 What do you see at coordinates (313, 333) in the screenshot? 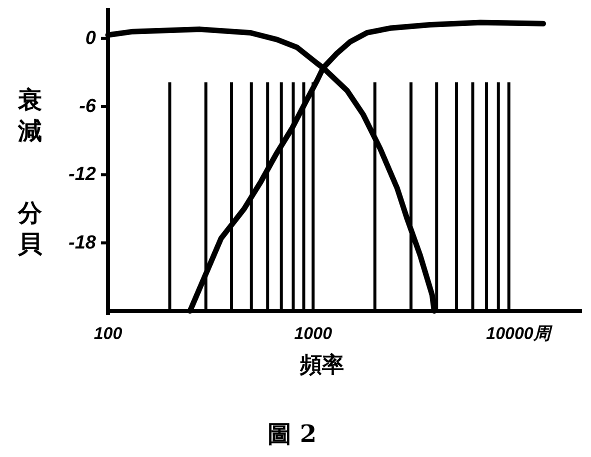
I see `x-tick-label: 1000` at bounding box center [313, 333].